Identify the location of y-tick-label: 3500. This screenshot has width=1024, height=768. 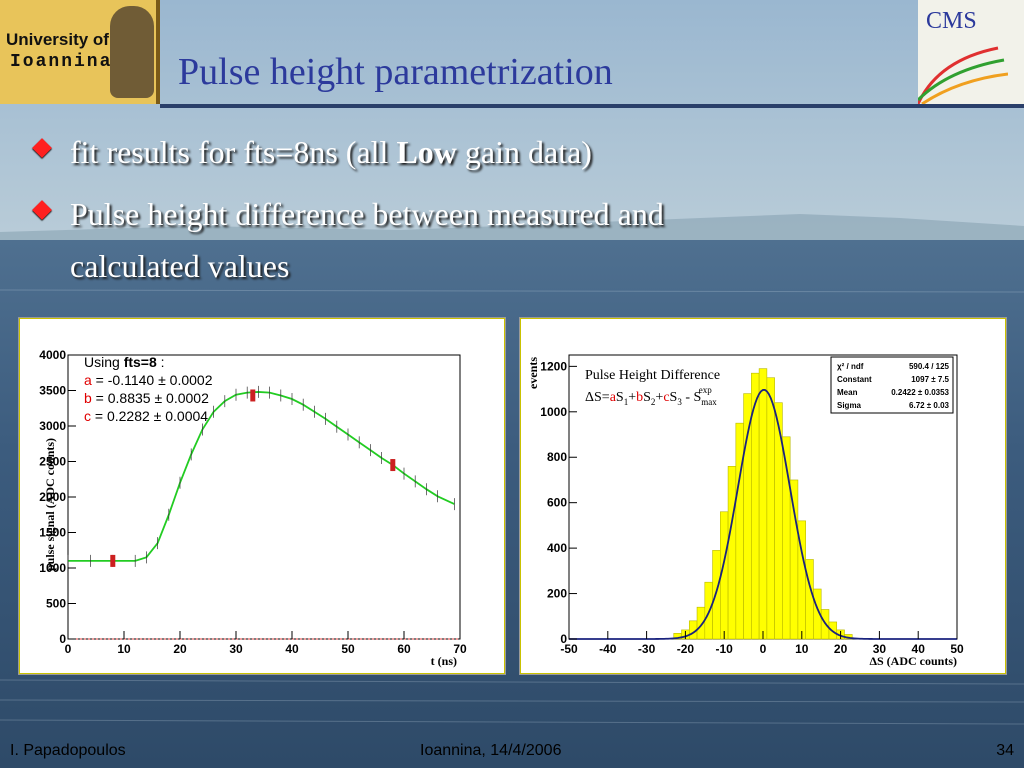
(52, 391).